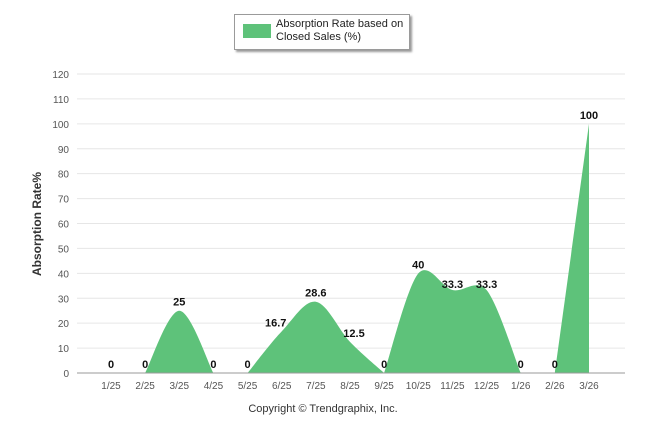  What do you see at coordinates (180, 386) in the screenshot?
I see `x-tick-label: 3/25` at bounding box center [180, 386].